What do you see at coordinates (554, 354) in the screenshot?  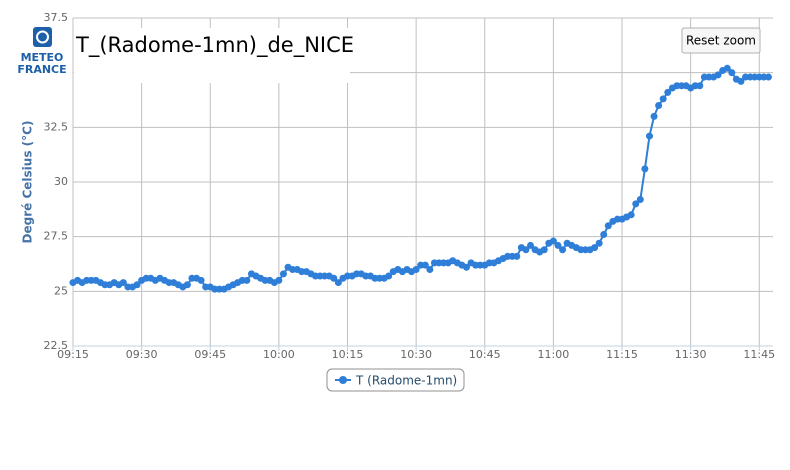 I see `x-tick-label: 11:00` at bounding box center [554, 354].